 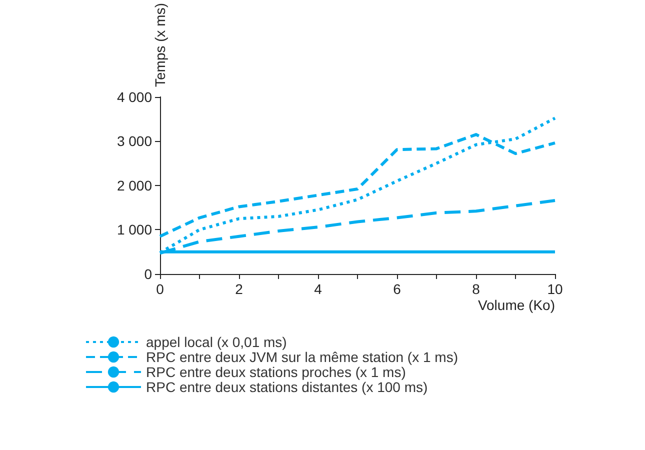 I want to click on y-tick-label: 4 000, so click(x=134, y=96).